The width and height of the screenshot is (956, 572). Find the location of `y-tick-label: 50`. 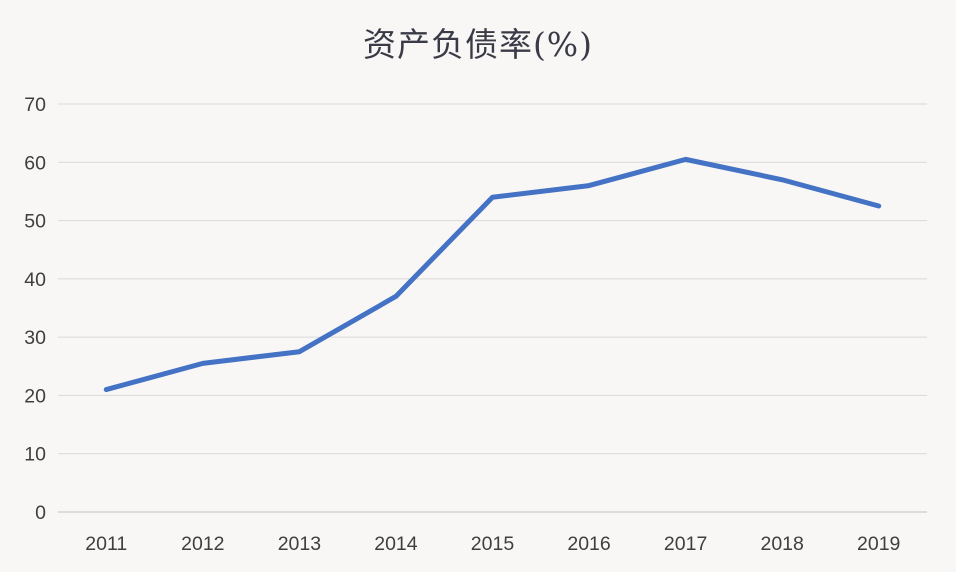

y-tick-label: 50 is located at coordinates (35, 222).